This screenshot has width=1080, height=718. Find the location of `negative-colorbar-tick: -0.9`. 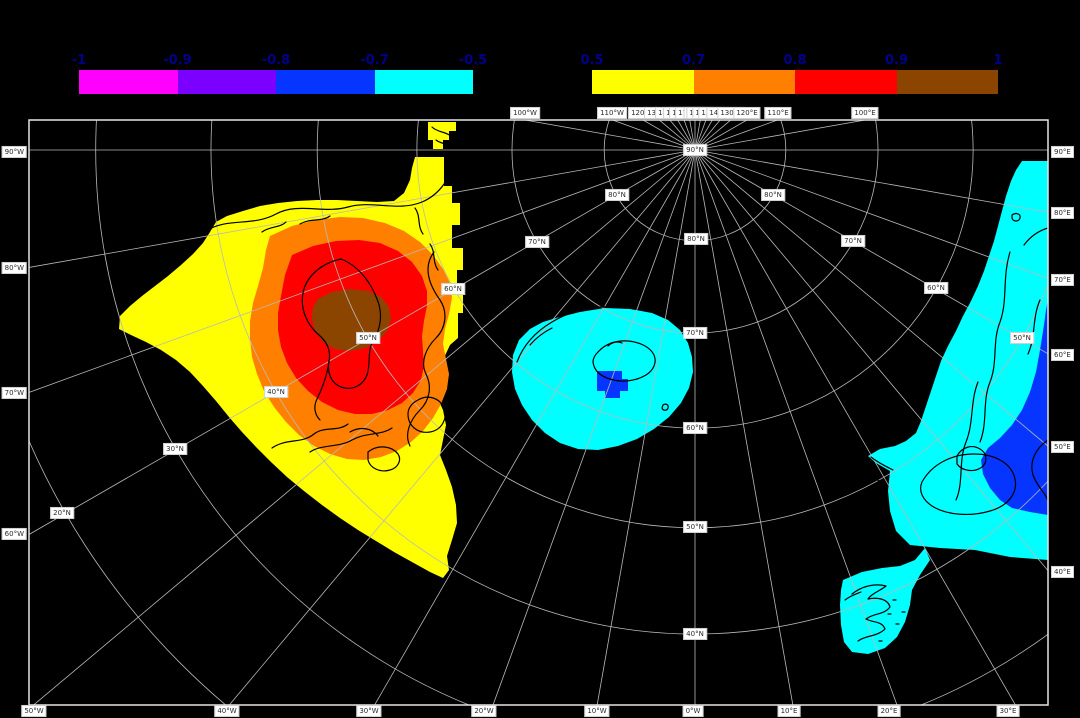

negative-colorbar-tick: -0.9 is located at coordinates (177, 60).